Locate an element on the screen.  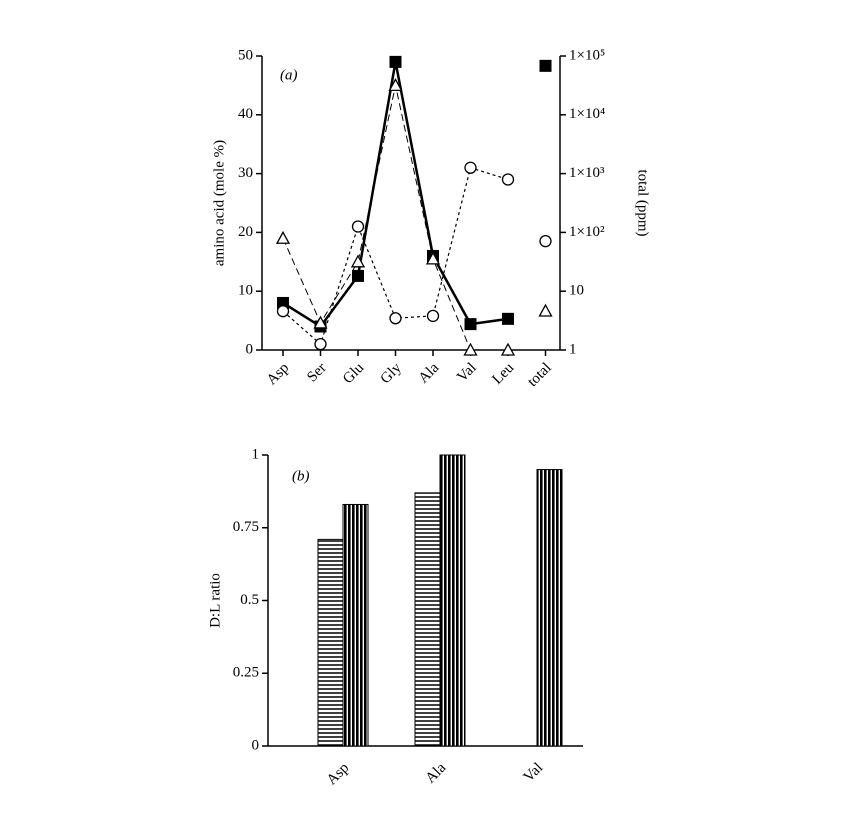
y-axis-label: amino acid (mole %) is located at coordinates (219, 203).